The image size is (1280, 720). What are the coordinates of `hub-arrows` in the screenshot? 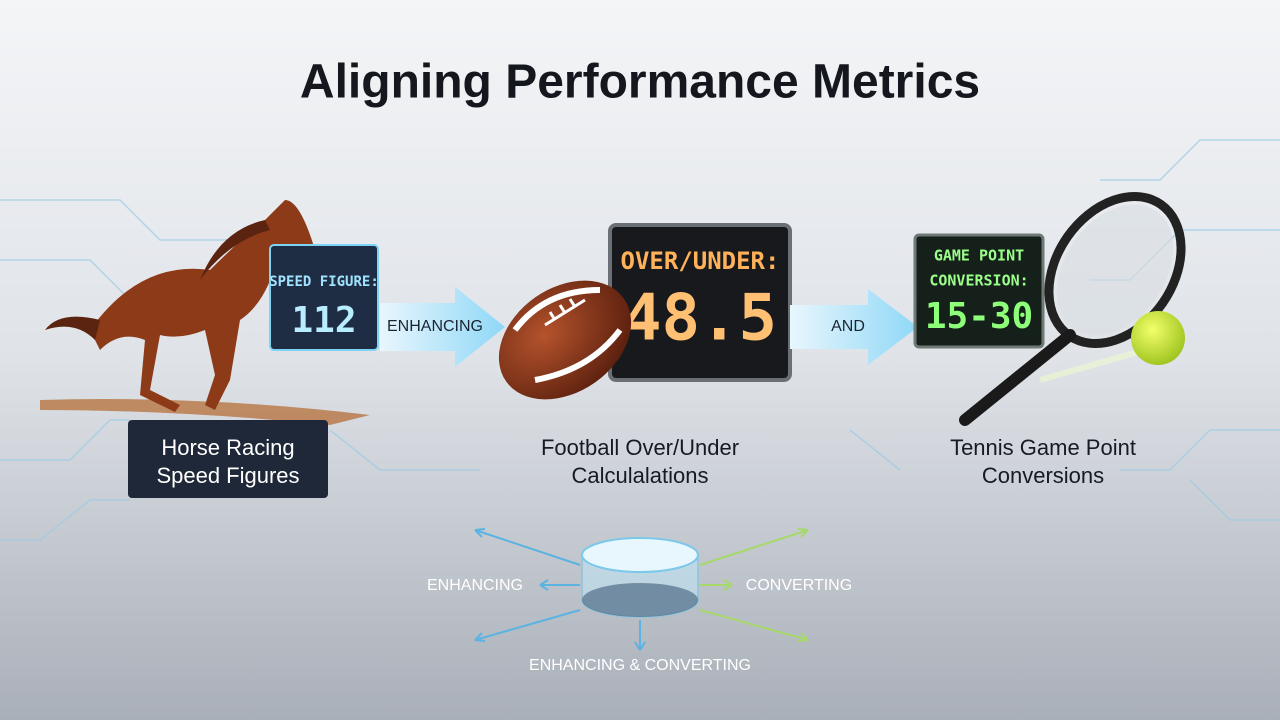 It's located at (641, 589).